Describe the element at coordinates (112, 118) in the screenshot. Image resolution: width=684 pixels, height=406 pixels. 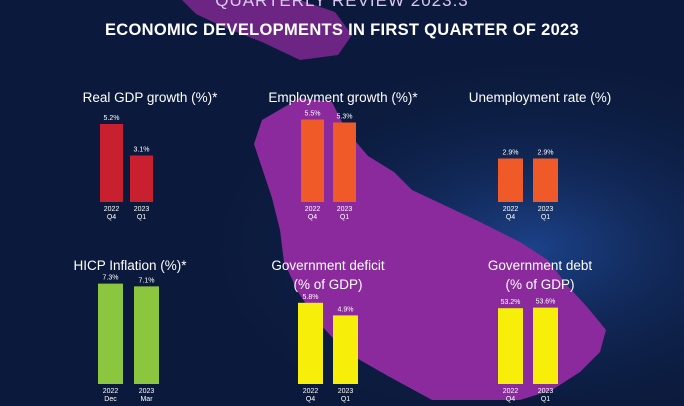
I see `value-label: 5.2%` at that location.